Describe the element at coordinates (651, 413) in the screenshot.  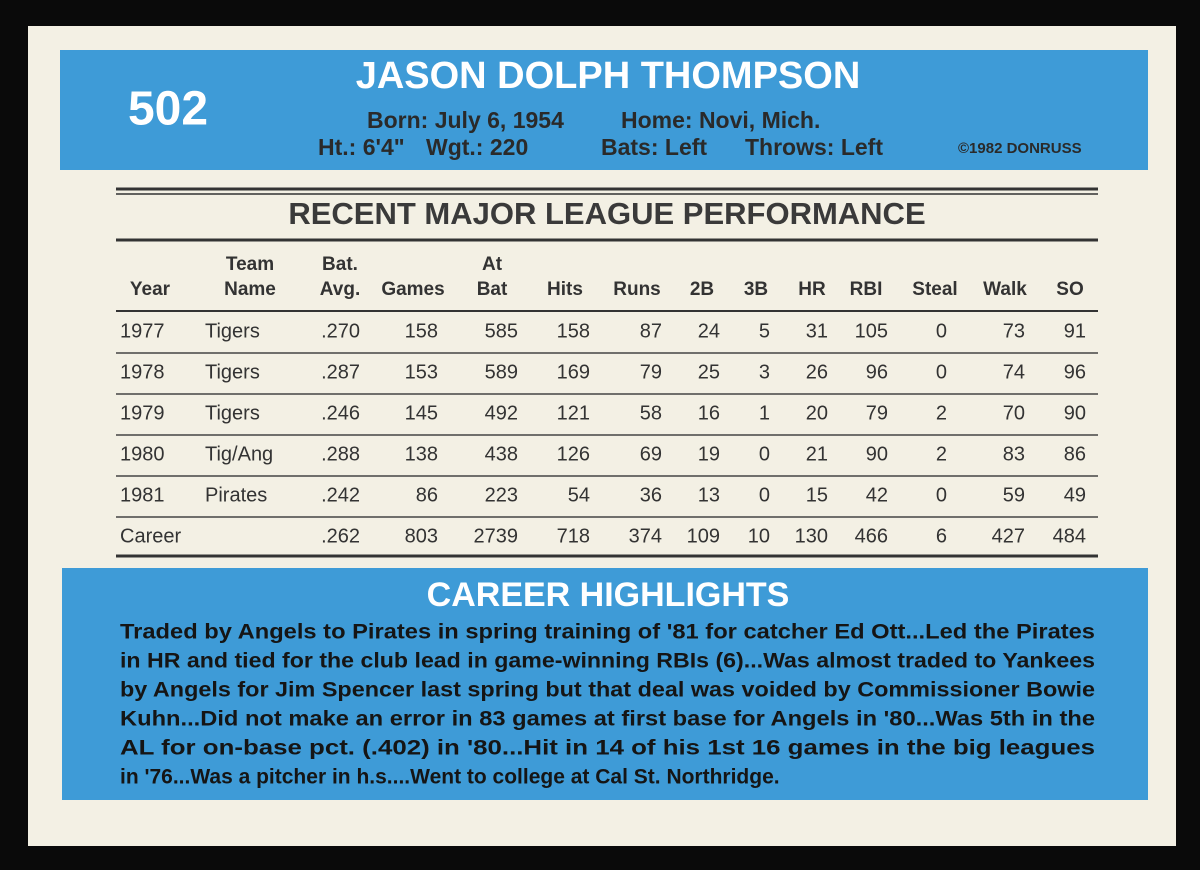
I see `cell: 58` at that location.